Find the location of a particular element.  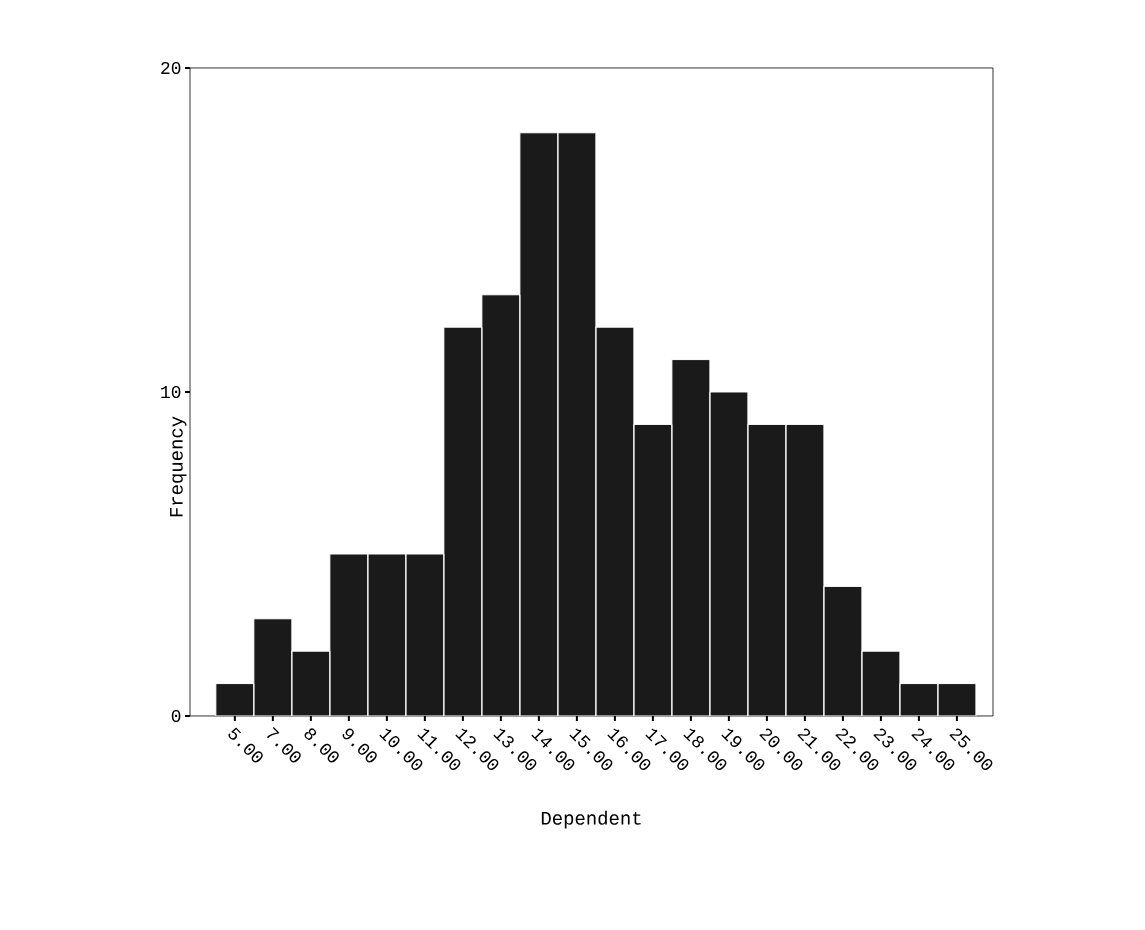

x-axis-title: Dependent is located at coordinates (591, 819).